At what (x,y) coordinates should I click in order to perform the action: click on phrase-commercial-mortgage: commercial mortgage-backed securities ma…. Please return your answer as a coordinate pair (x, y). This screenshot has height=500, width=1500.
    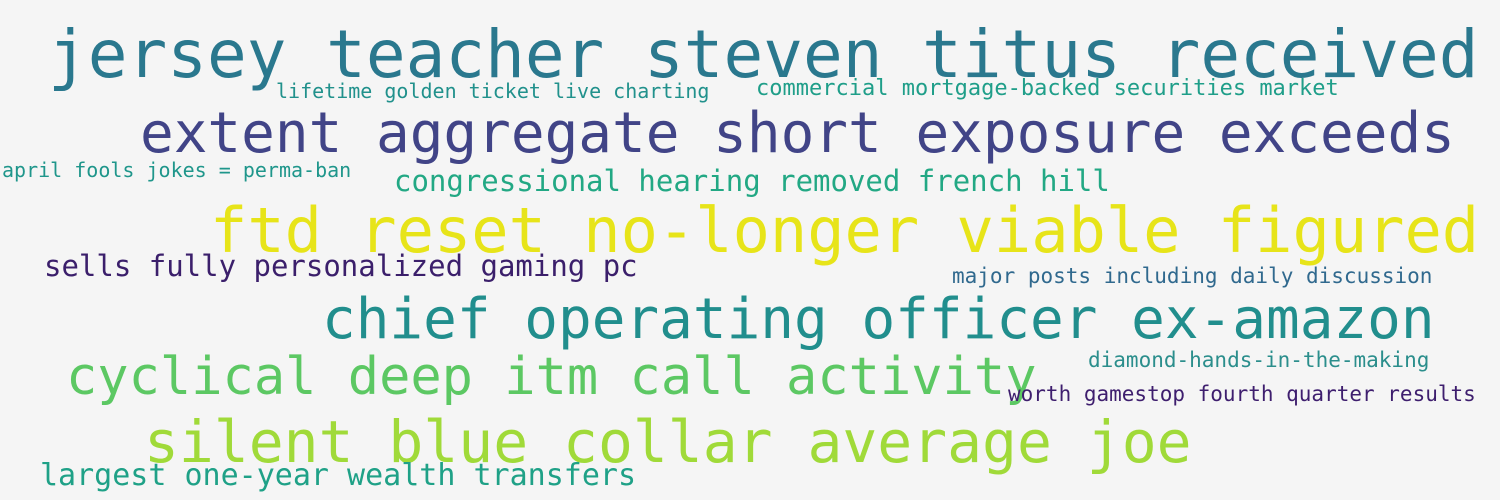
    Looking at the image, I should click on (1047, 88).